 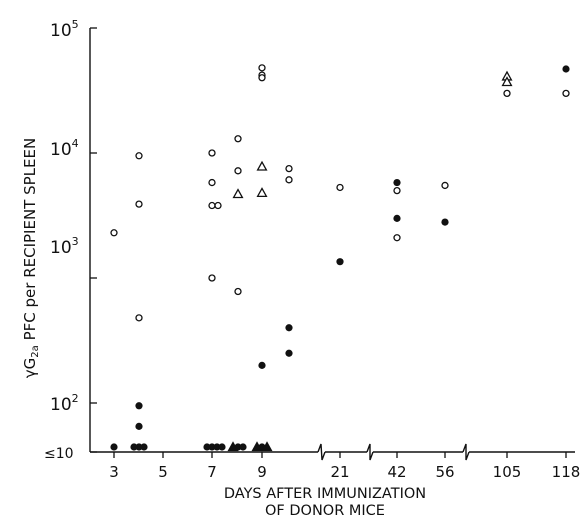 What do you see at coordinates (262, 472) in the screenshot?
I see `x-tick-label-9: 9` at bounding box center [262, 472].